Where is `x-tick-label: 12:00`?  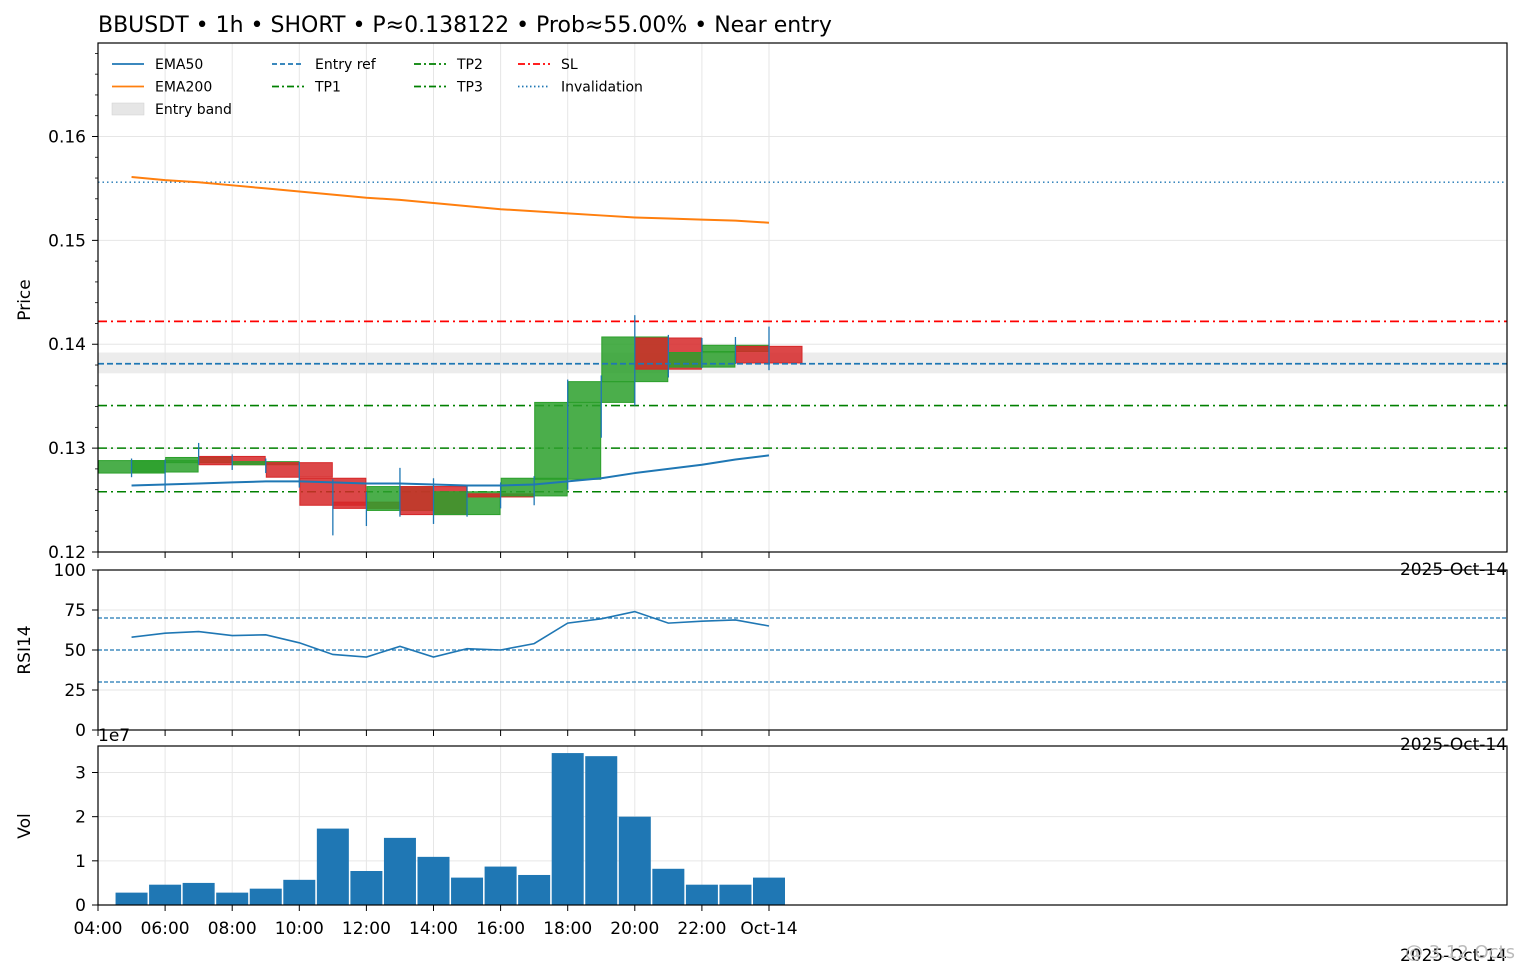 x-tick-label: 12:00 is located at coordinates (366, 929).